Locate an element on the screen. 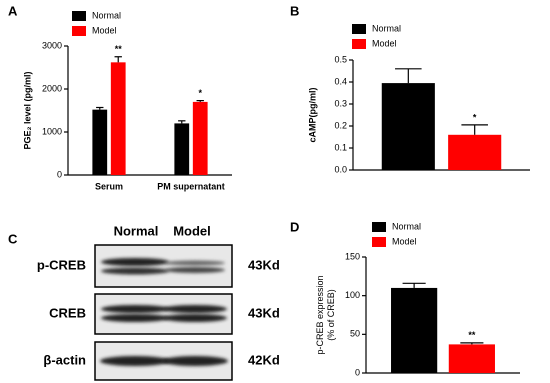  panel-label: B is located at coordinates (294, 10).